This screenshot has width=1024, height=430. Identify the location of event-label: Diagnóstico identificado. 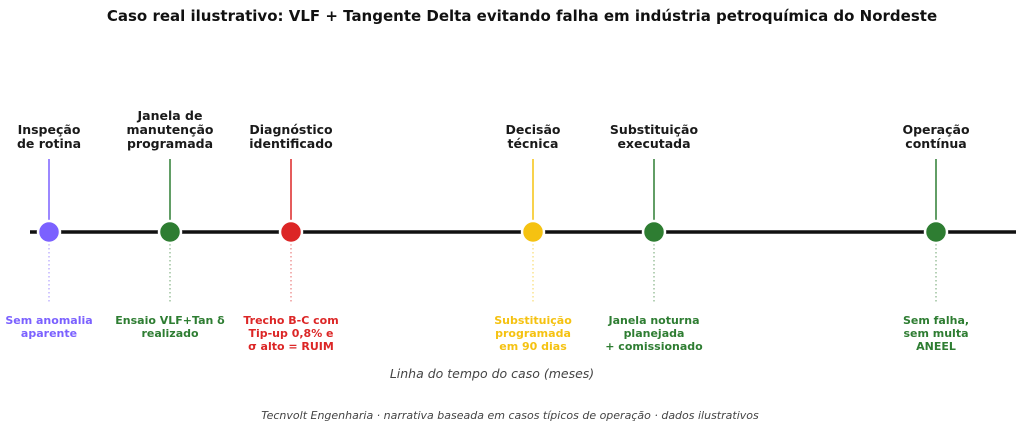
(291, 136).